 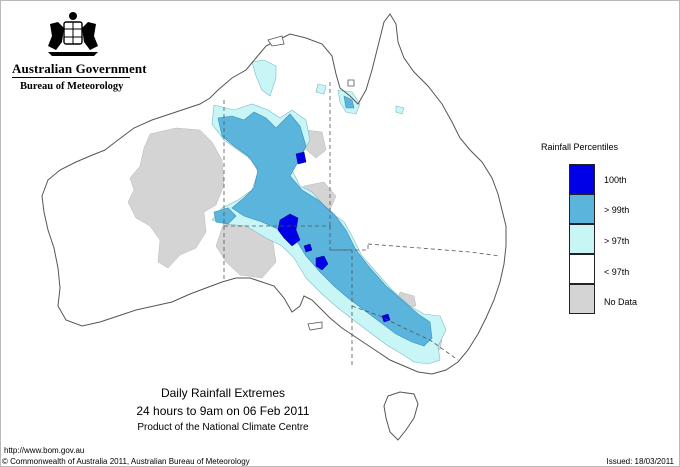 I want to click on issued-date: Issued: 18/03/2011, so click(x=640, y=461).